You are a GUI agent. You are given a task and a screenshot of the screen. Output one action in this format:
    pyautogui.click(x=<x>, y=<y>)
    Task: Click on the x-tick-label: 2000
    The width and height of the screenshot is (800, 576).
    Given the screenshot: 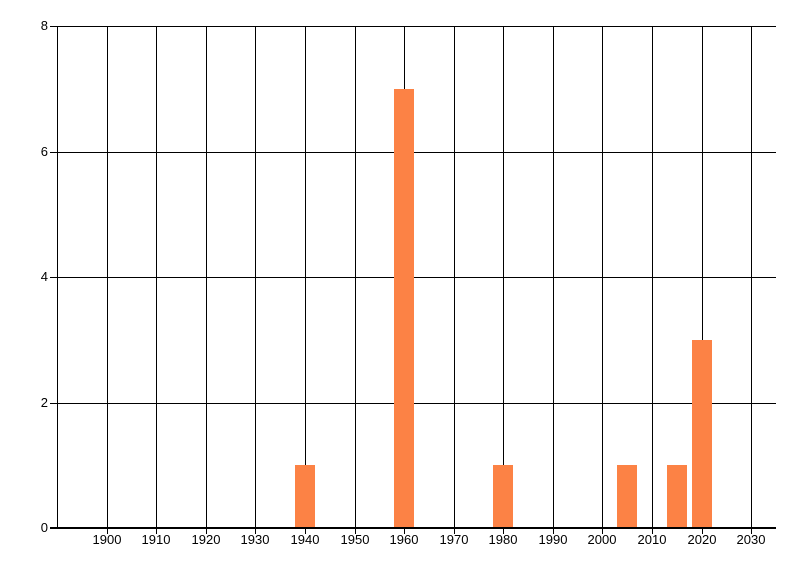 What is the action you would take?
    pyautogui.click(x=602, y=539)
    